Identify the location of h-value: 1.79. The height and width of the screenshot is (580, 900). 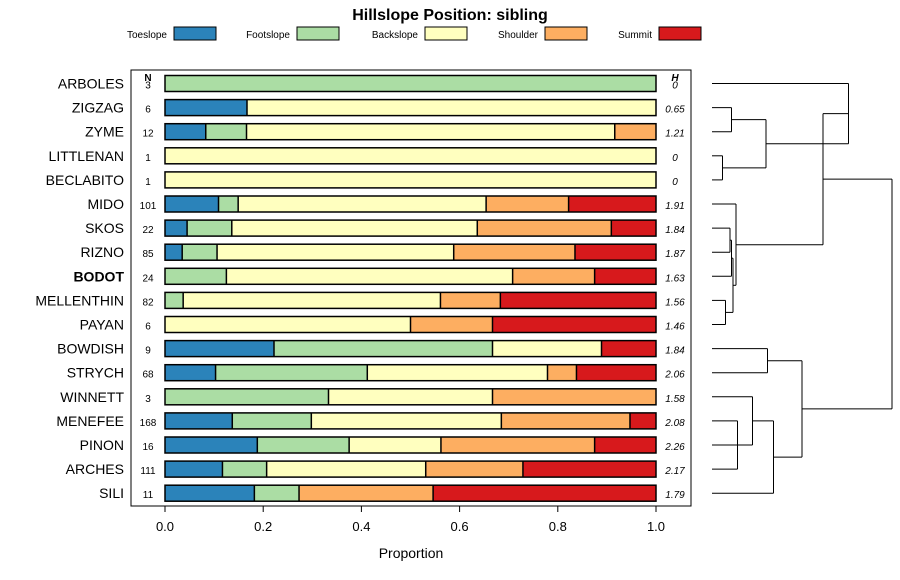
(675, 495).